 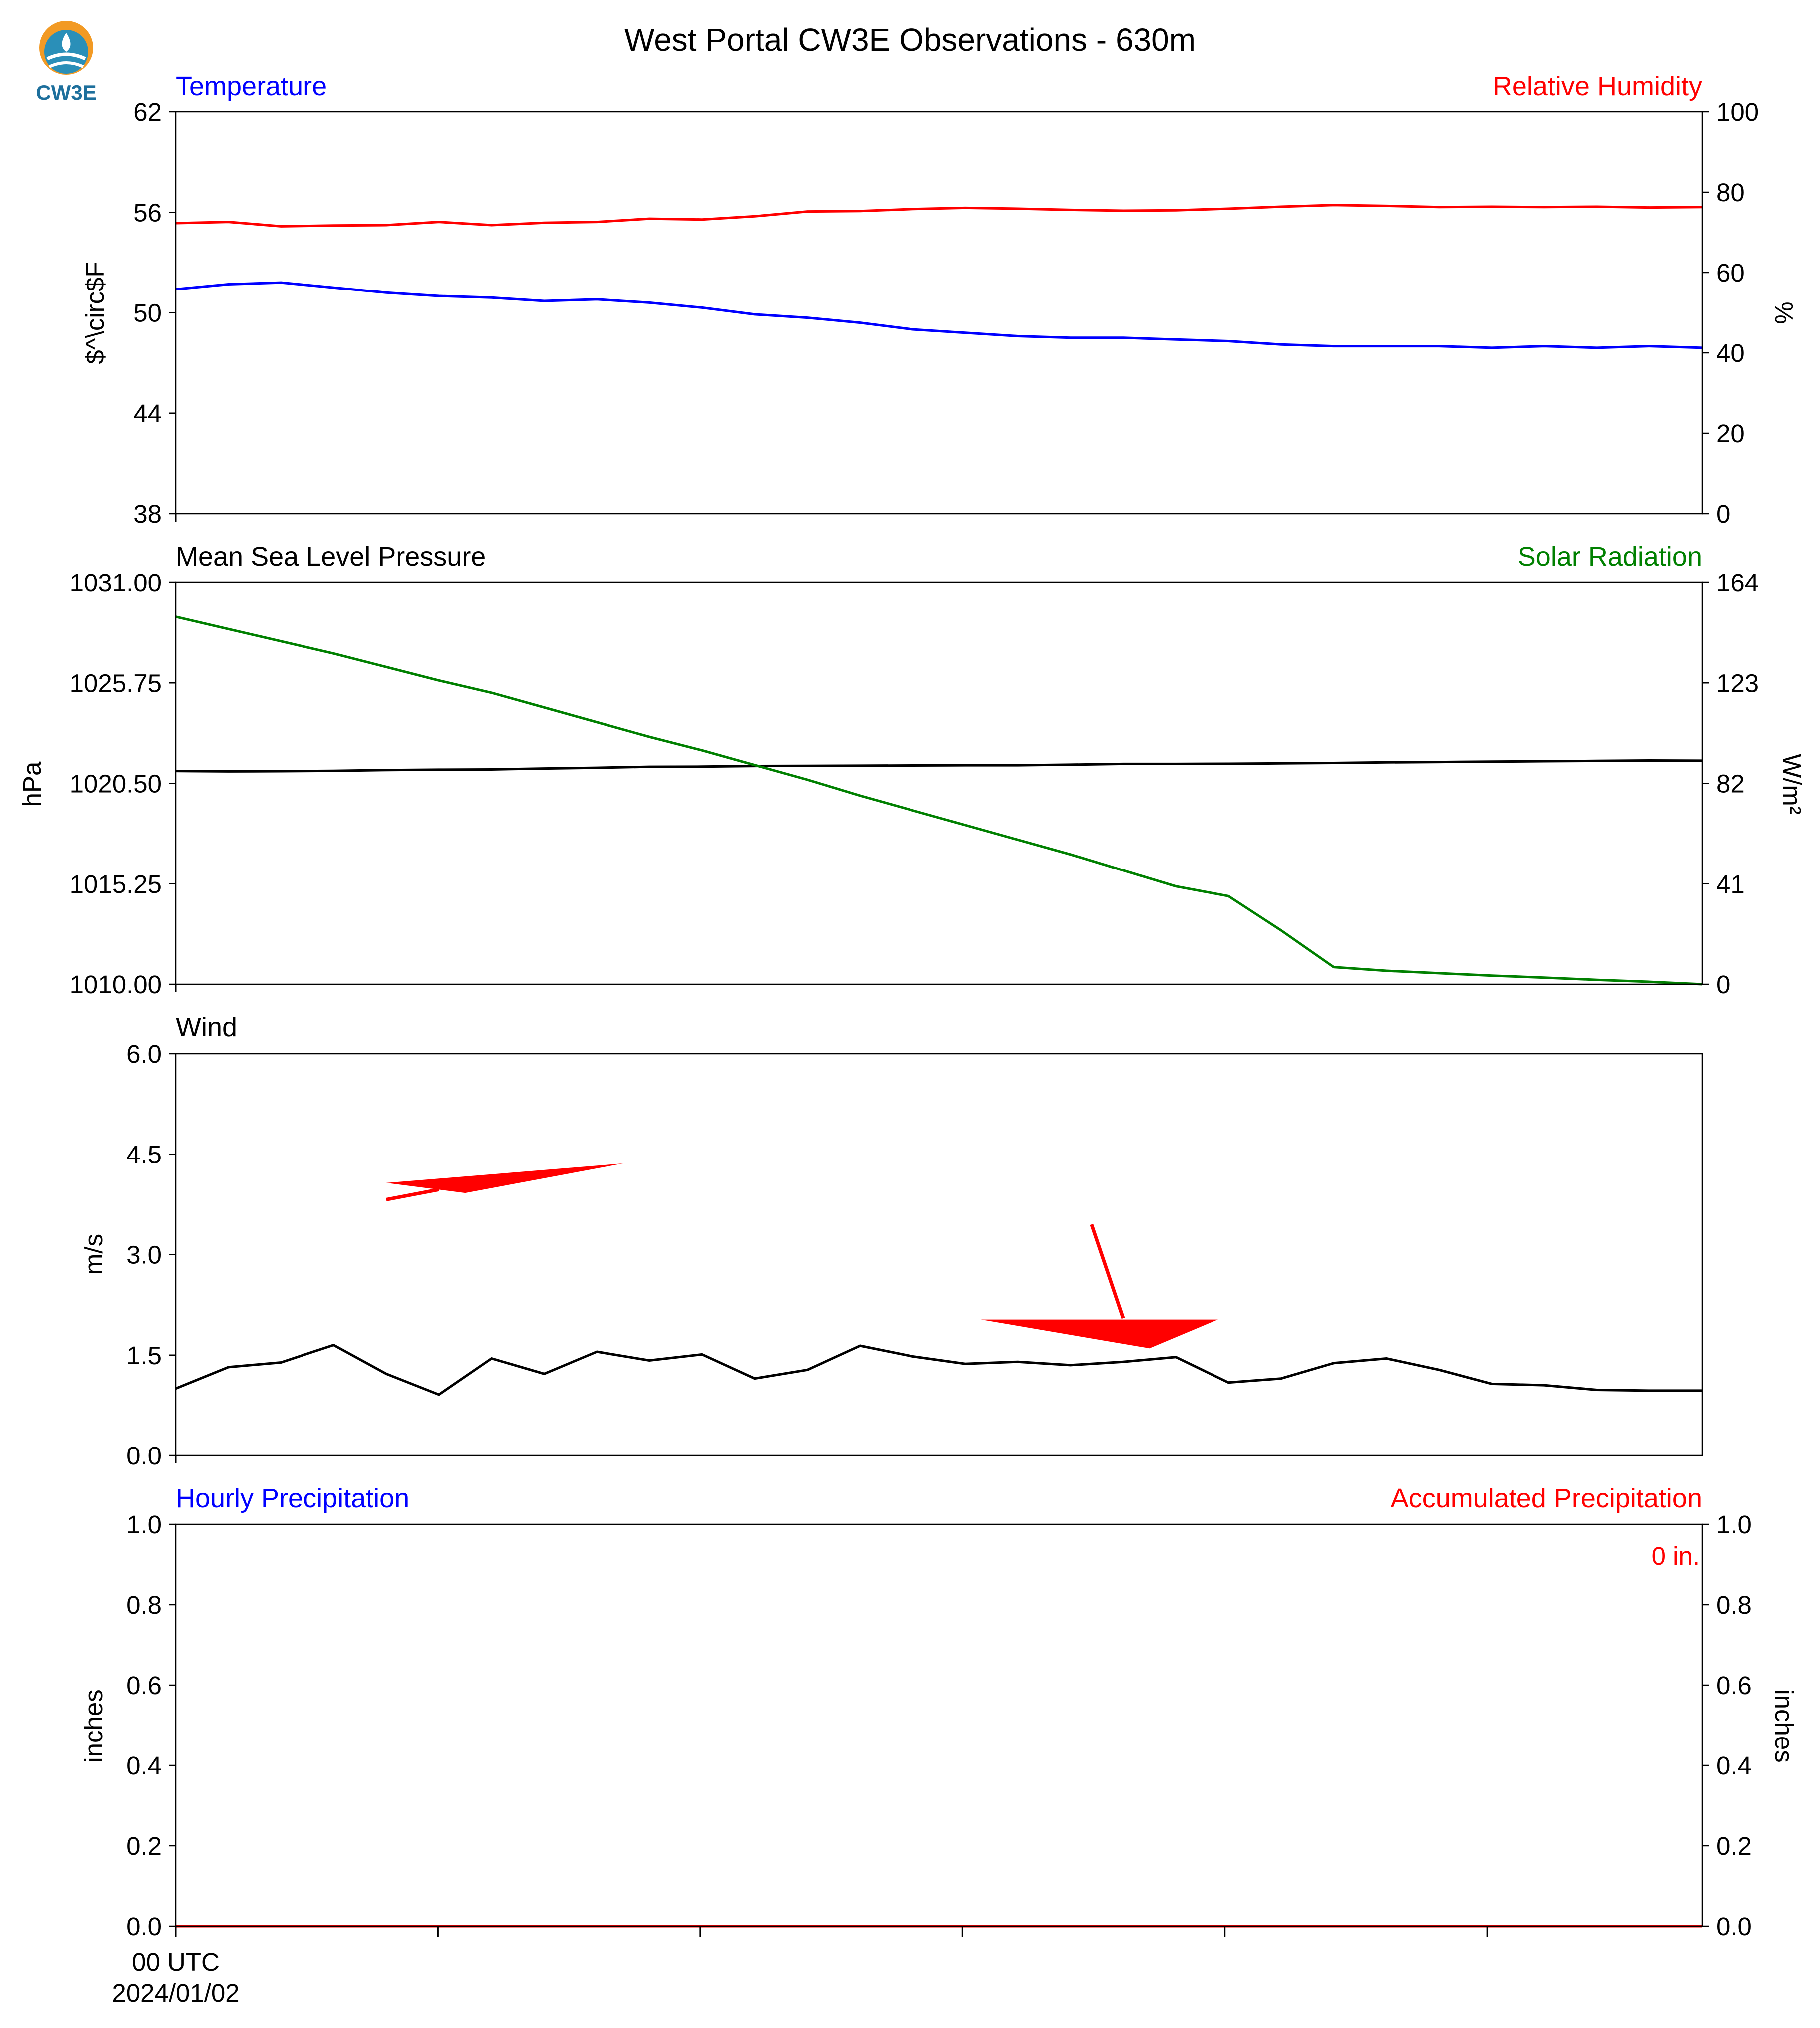 What do you see at coordinates (1730, 353) in the screenshot?
I see `right-tick-label: 40` at bounding box center [1730, 353].